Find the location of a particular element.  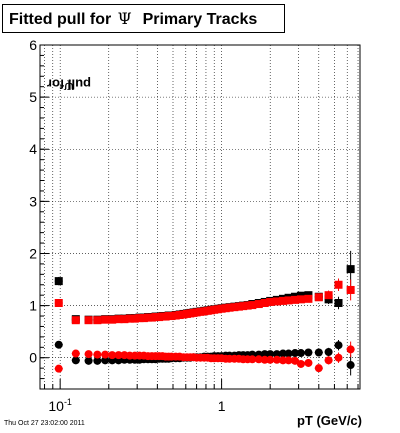

chart-title: Fitted pull for Ψ Primary Tracks is located at coordinates (143, 18).